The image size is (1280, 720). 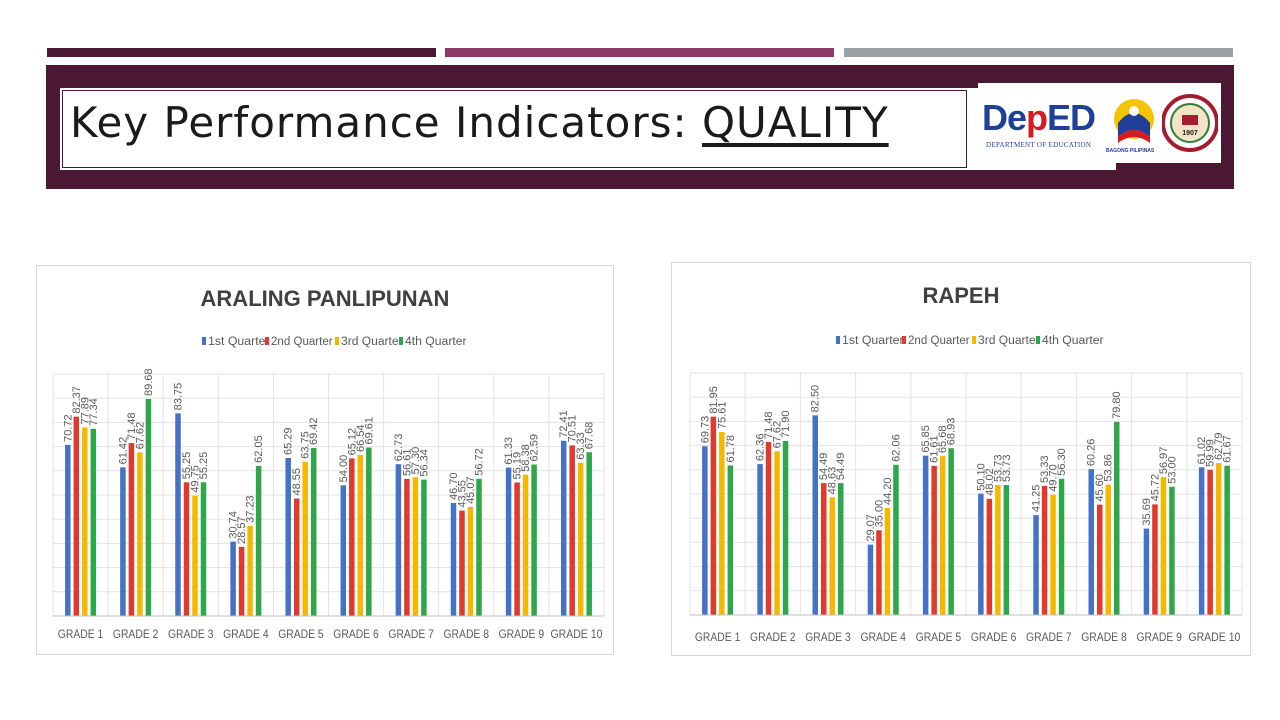 I want to click on bar-grade-8-q4, so click(x=479, y=547).